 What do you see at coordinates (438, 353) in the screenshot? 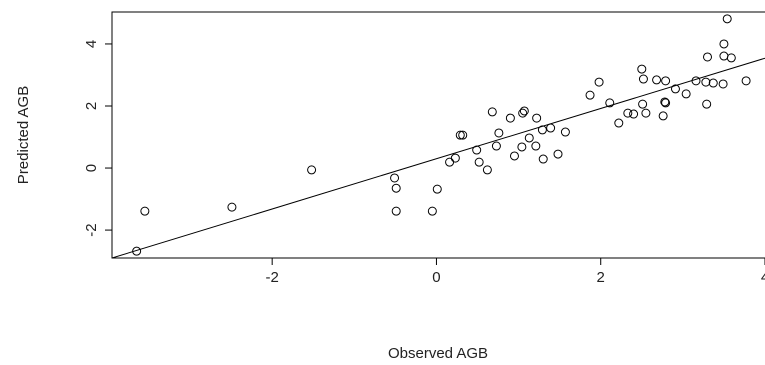
I see `x-axis-label: Observed AGB` at bounding box center [438, 353].